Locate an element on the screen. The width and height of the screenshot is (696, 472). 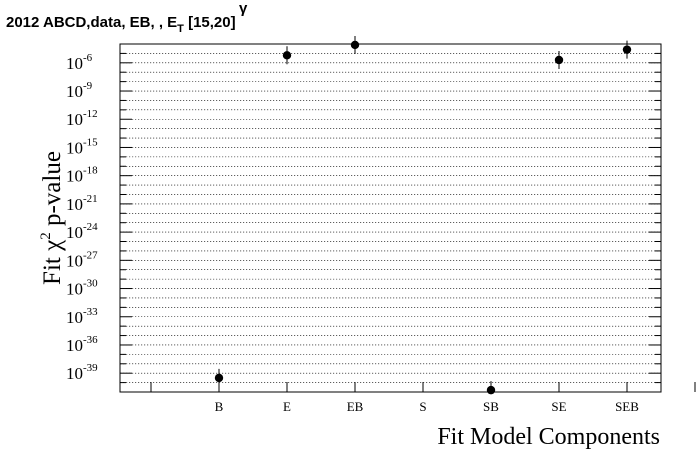
data-point-b is located at coordinates (219, 378).